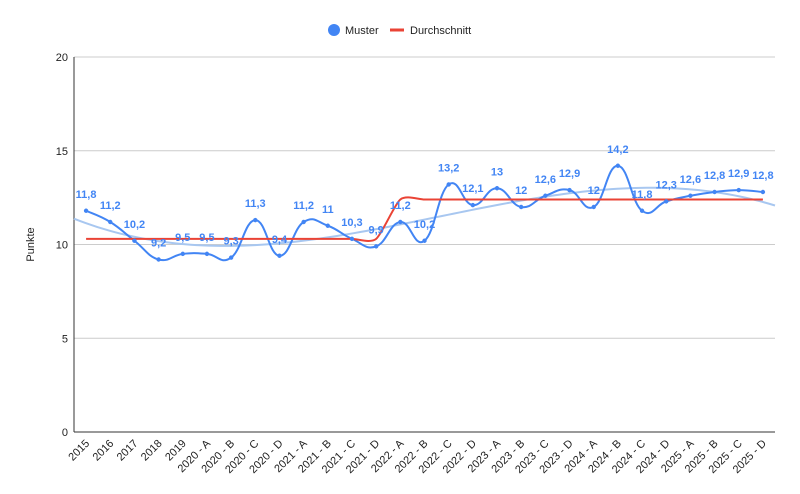 Image resolution: width=800 pixels, height=494 pixels. Describe the element at coordinates (763, 192) in the screenshot. I see `point-2025-d` at that location.